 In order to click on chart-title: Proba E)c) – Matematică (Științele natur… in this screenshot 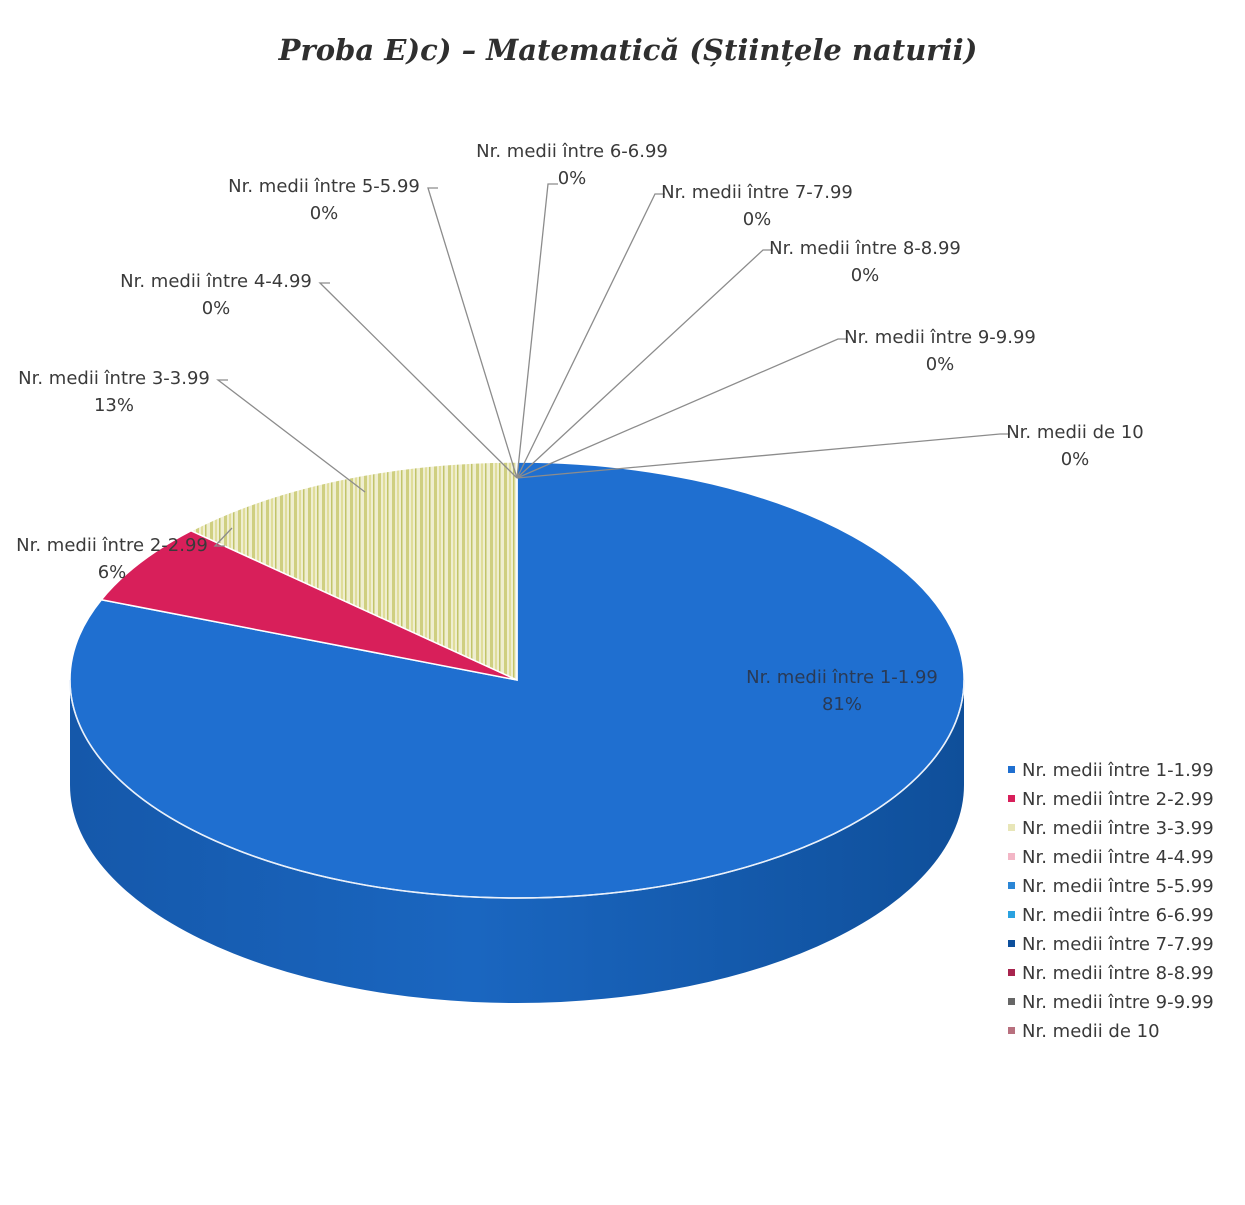, I will do `click(628, 50)`.